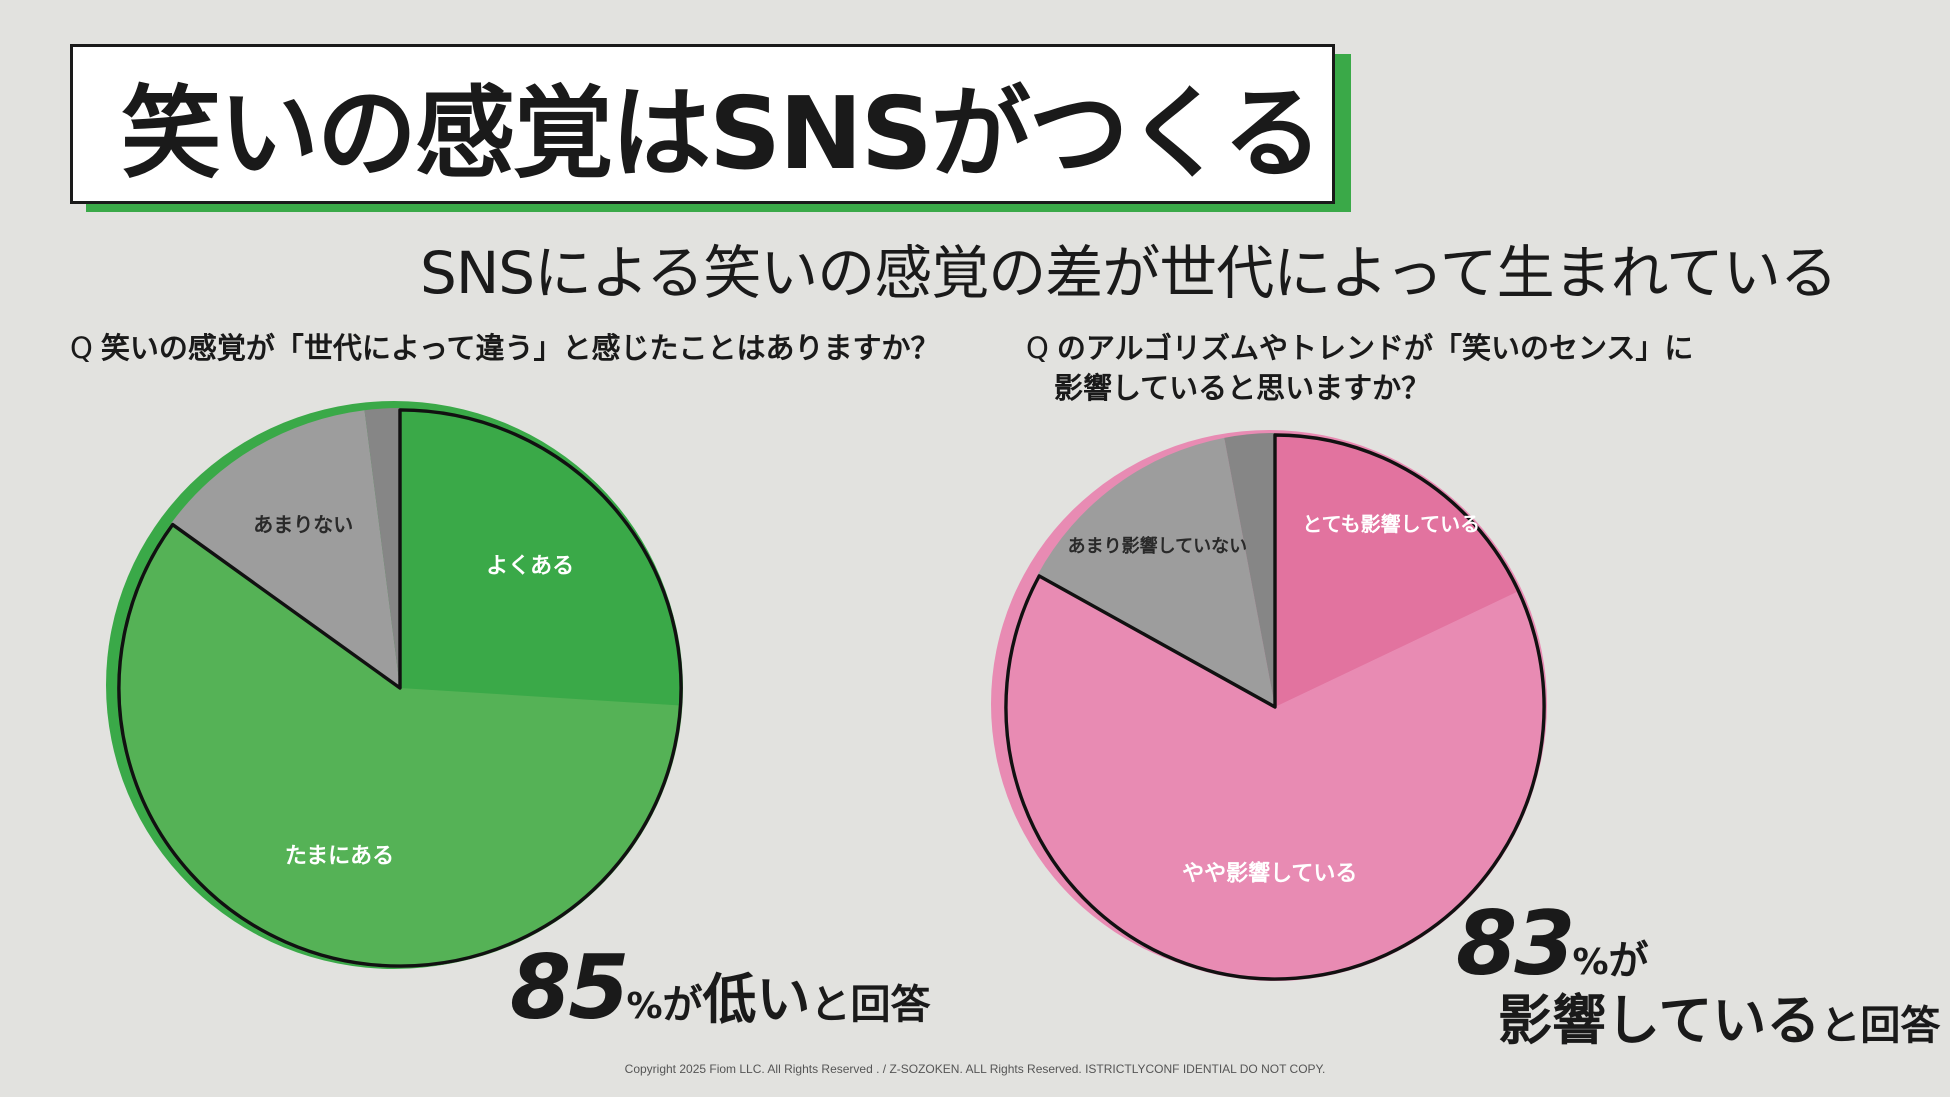 This screenshot has width=1950, height=1097. Describe the element at coordinates (1515, 943) in the screenshot. I see `result-2-number: 83` at that location.